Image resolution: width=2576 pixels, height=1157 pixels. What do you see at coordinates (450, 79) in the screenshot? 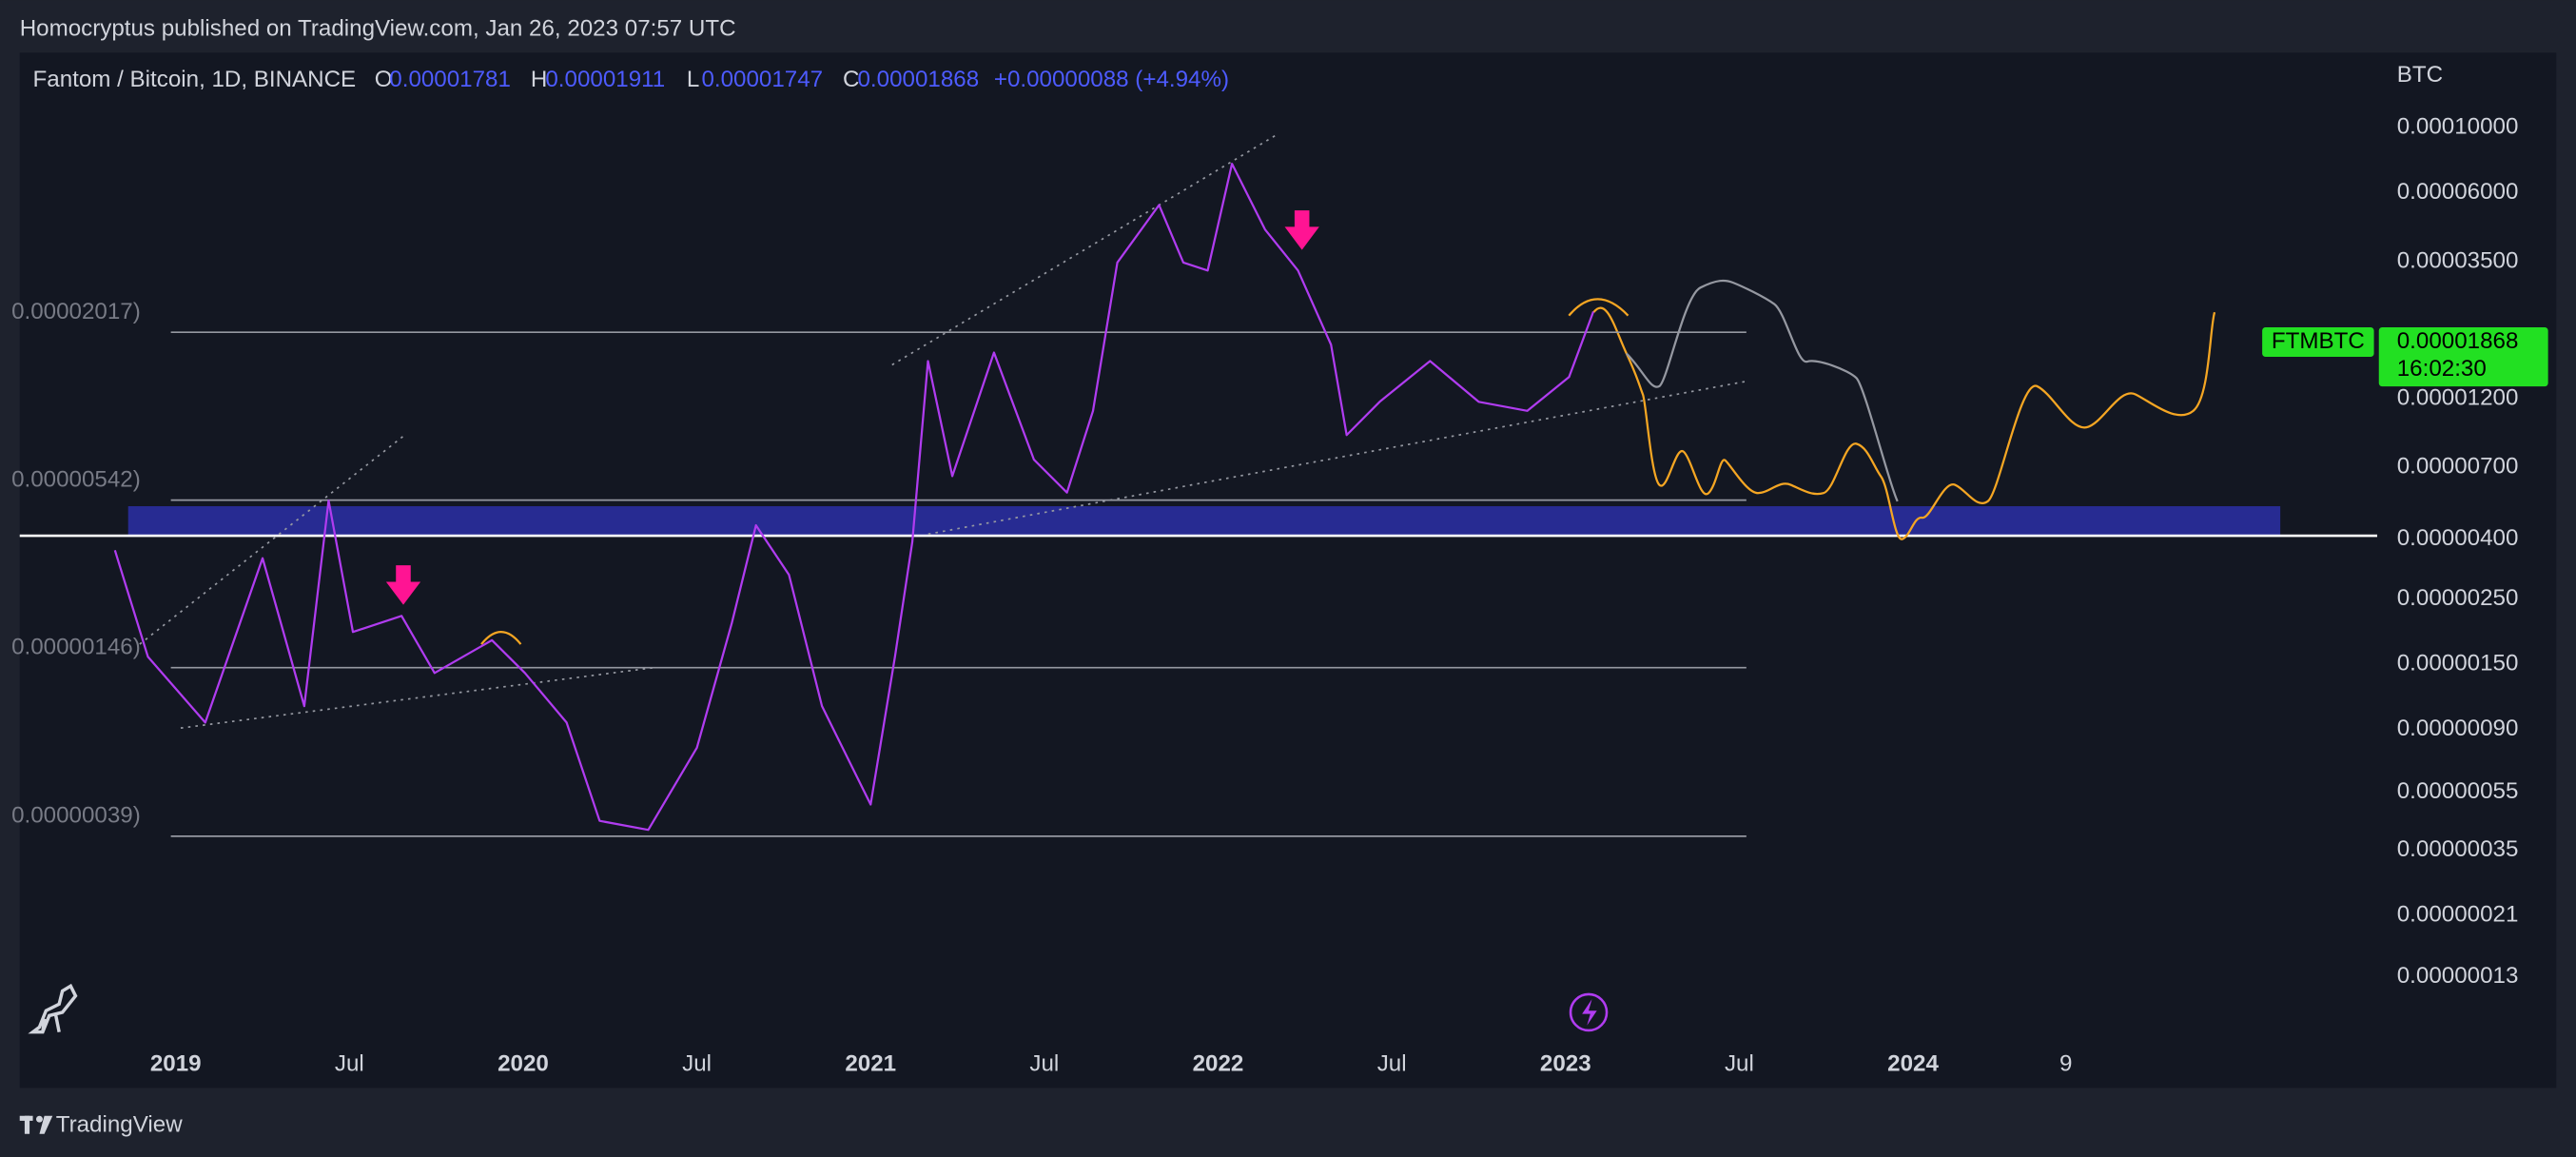
I see `ohlc-value: 0.00001781` at bounding box center [450, 79].